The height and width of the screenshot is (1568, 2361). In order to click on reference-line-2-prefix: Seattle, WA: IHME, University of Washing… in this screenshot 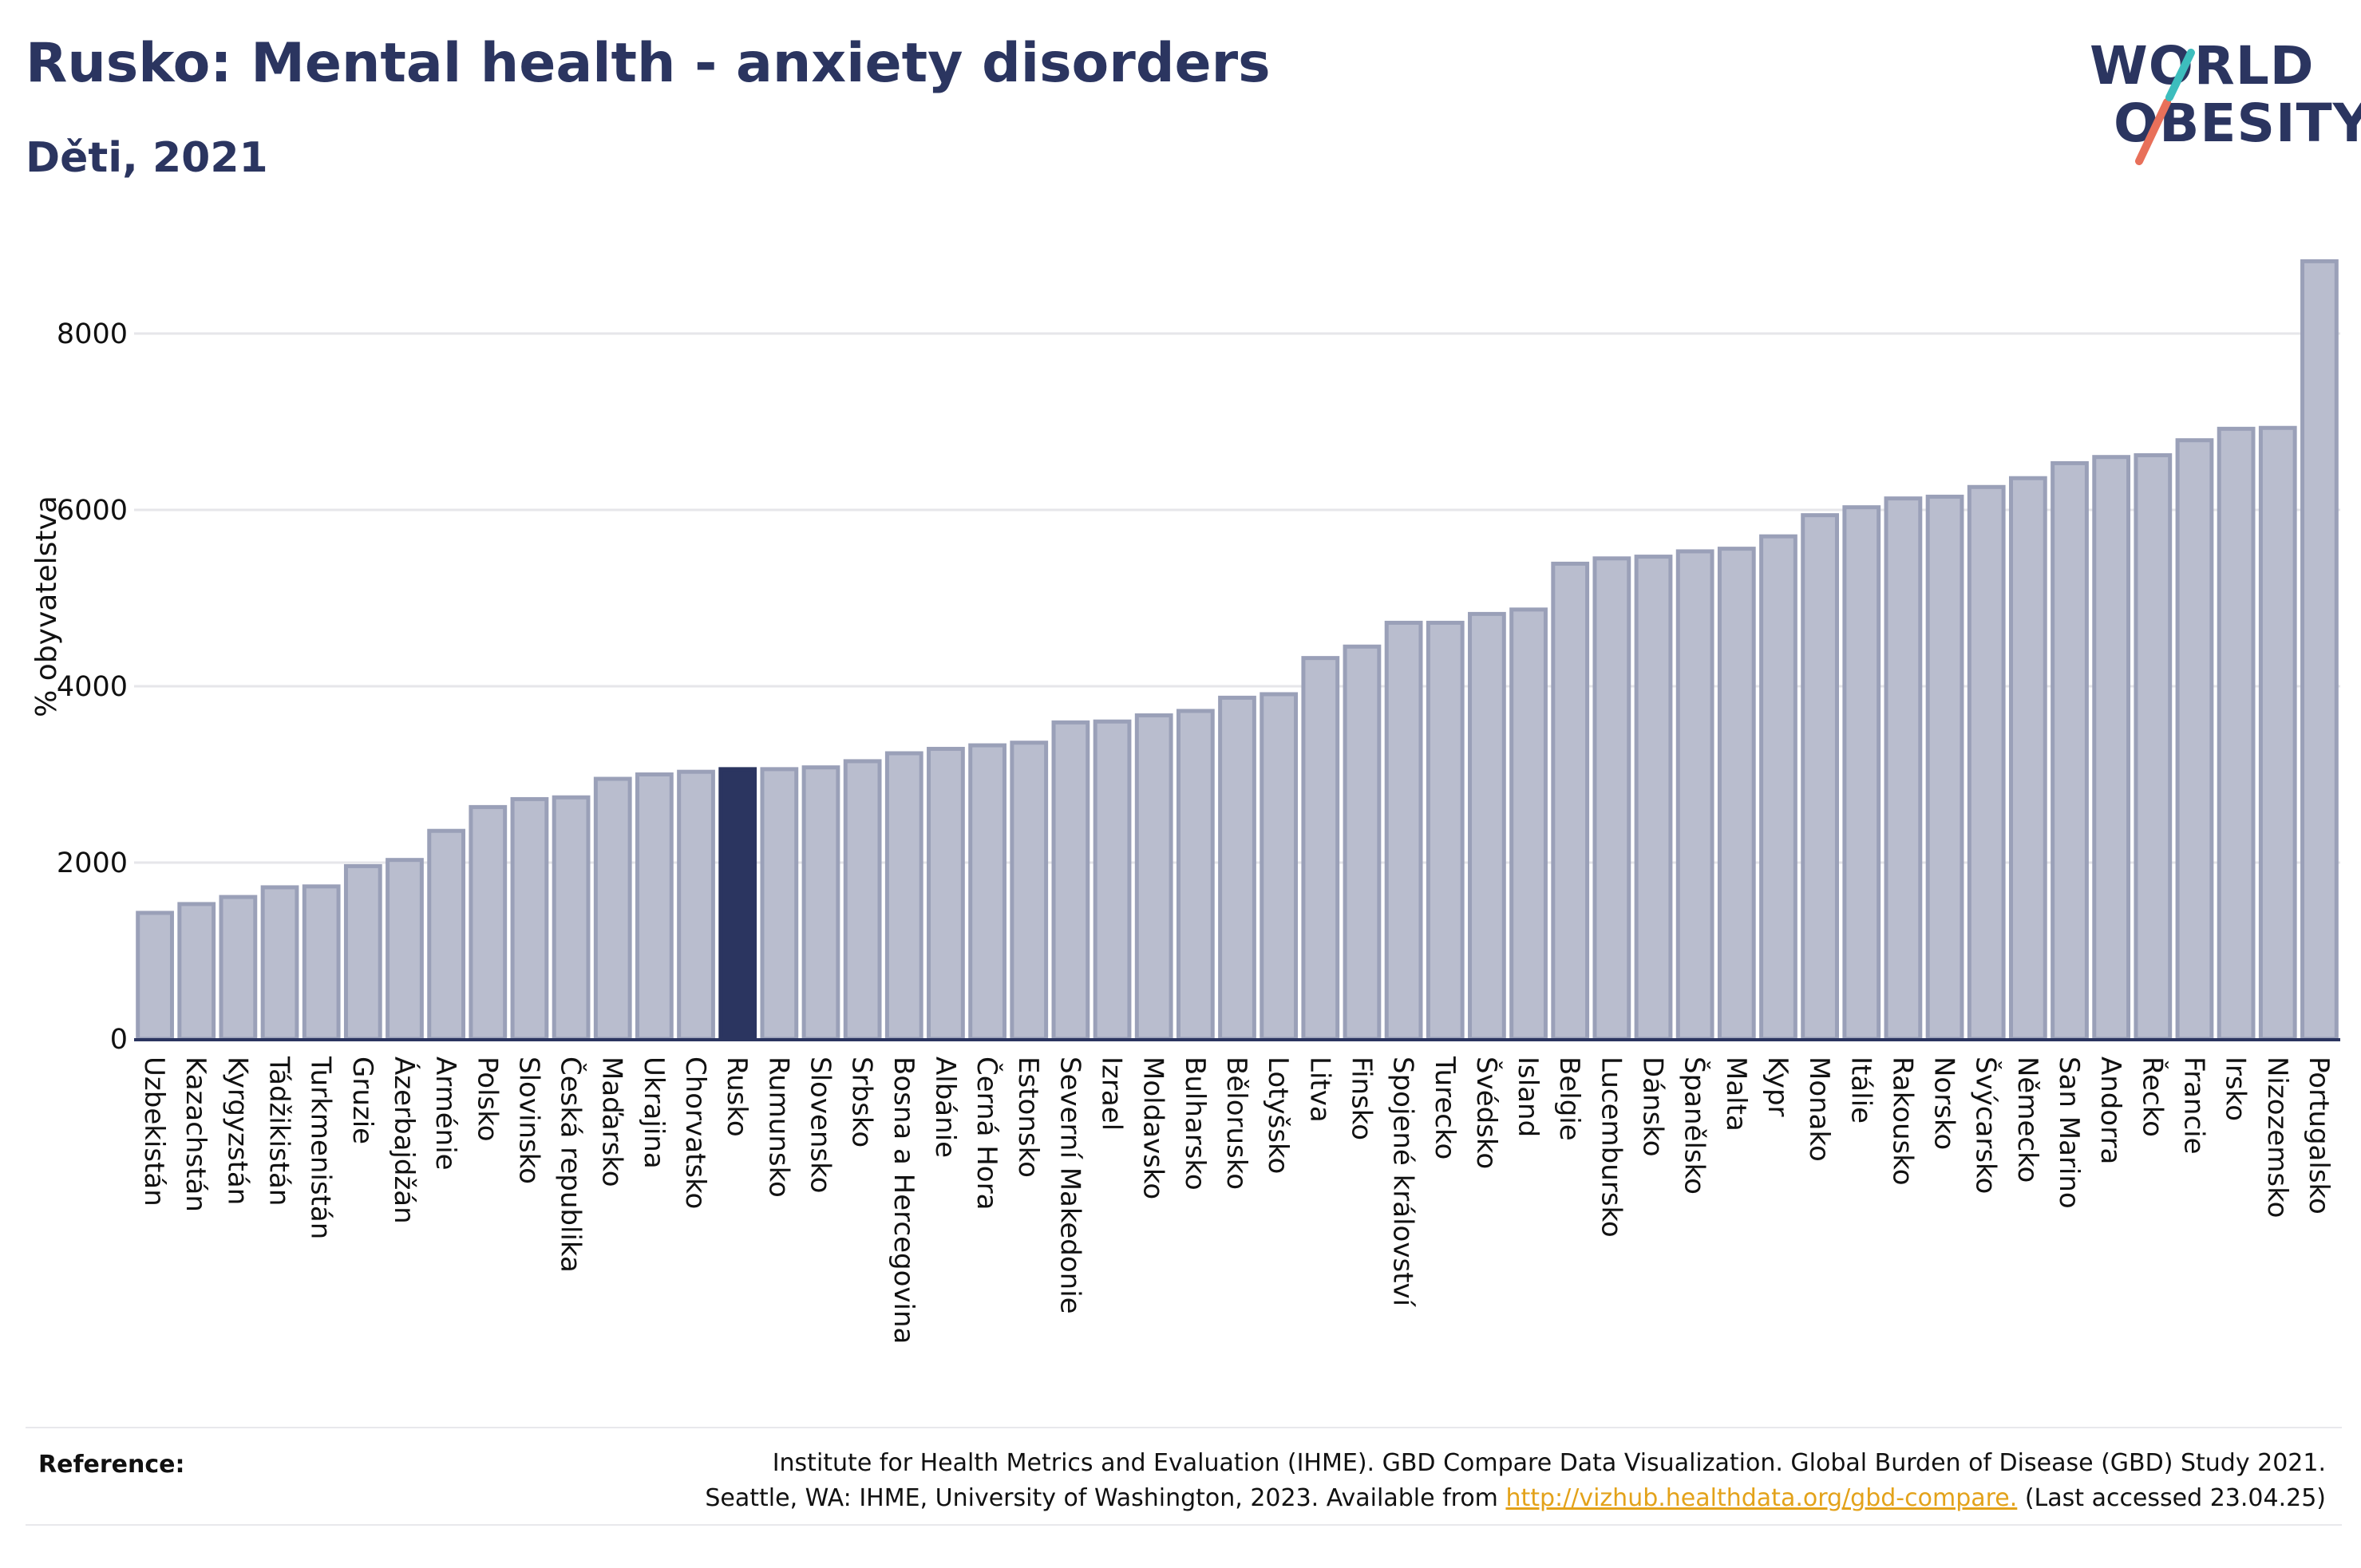, I will do `click(1105, 1498)`.